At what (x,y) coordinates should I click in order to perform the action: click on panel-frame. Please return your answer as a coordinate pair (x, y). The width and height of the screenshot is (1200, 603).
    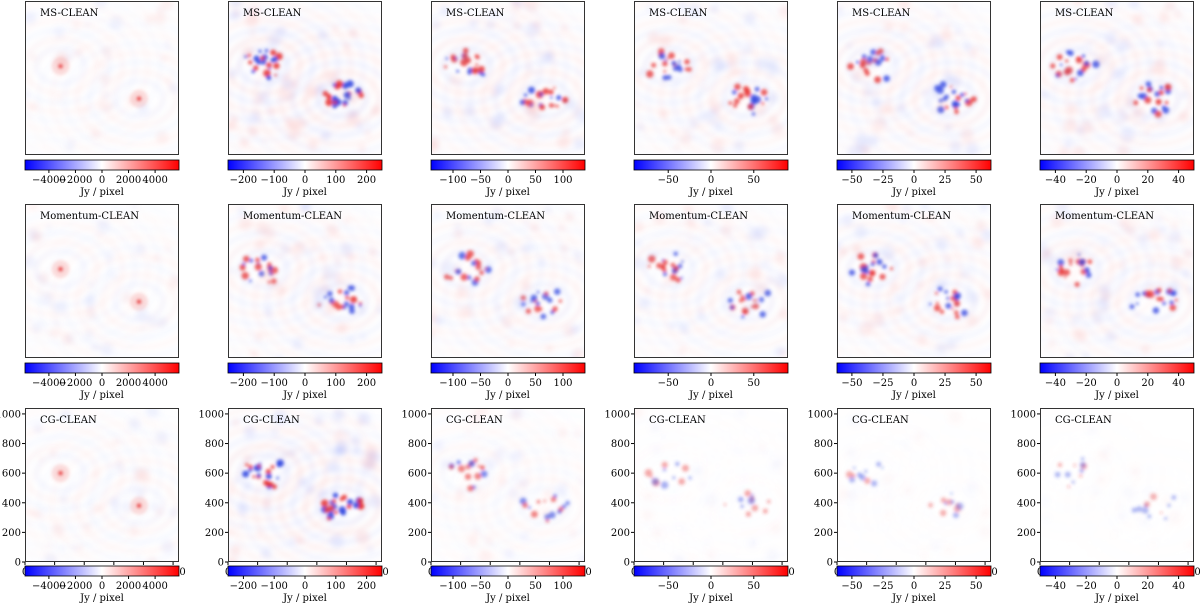
    Looking at the image, I should click on (102, 485).